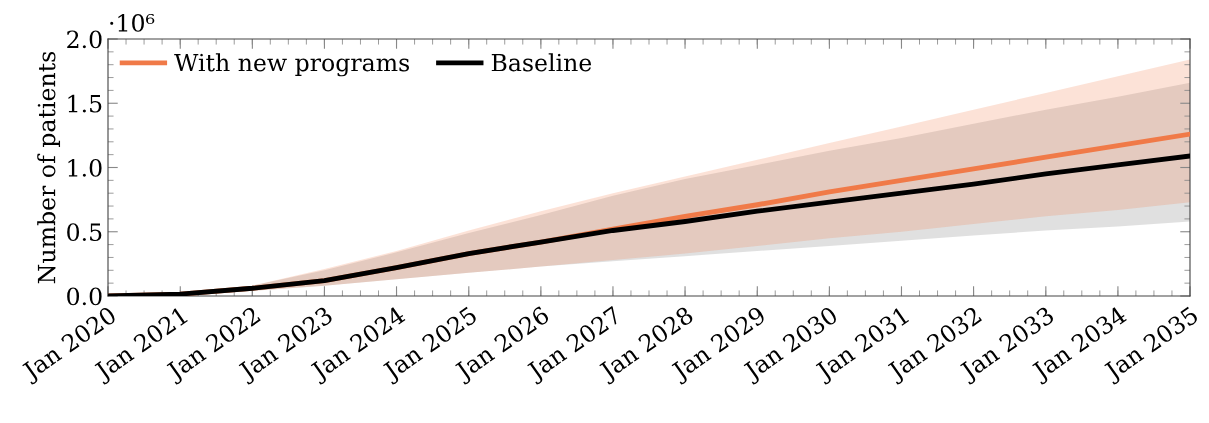  What do you see at coordinates (132, 23) in the screenshot?
I see `text: ·10⁶` at bounding box center [132, 23].